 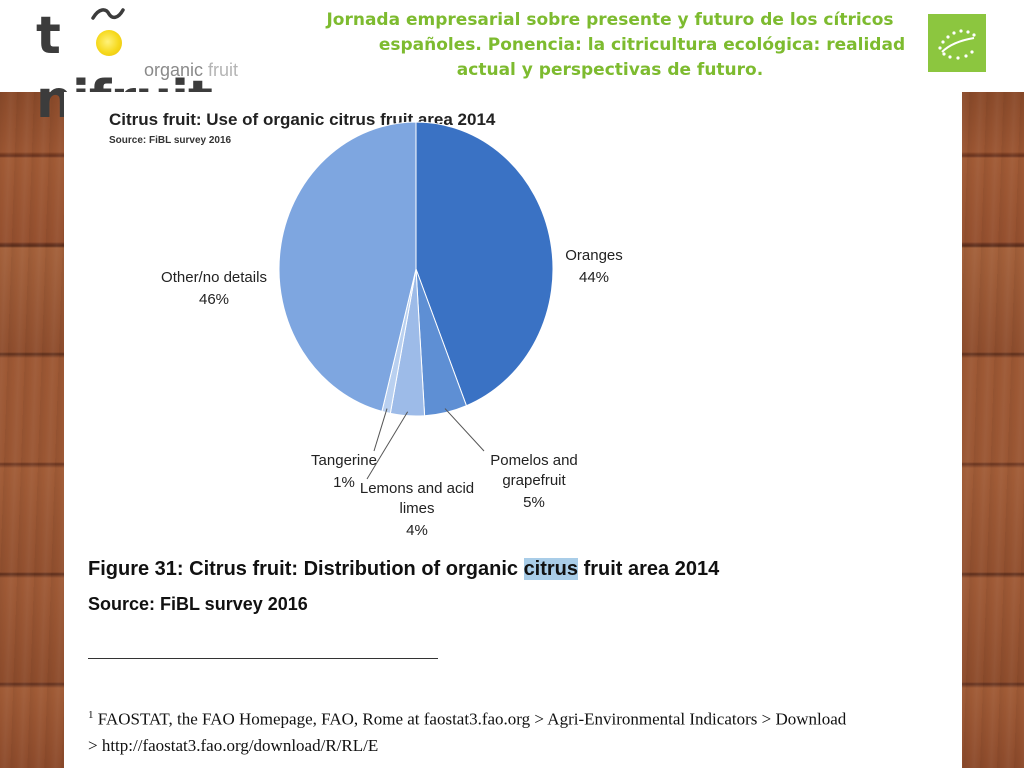 What do you see at coordinates (594, 266) in the screenshot?
I see `slice-label-oranges: Oranges 44%` at bounding box center [594, 266].